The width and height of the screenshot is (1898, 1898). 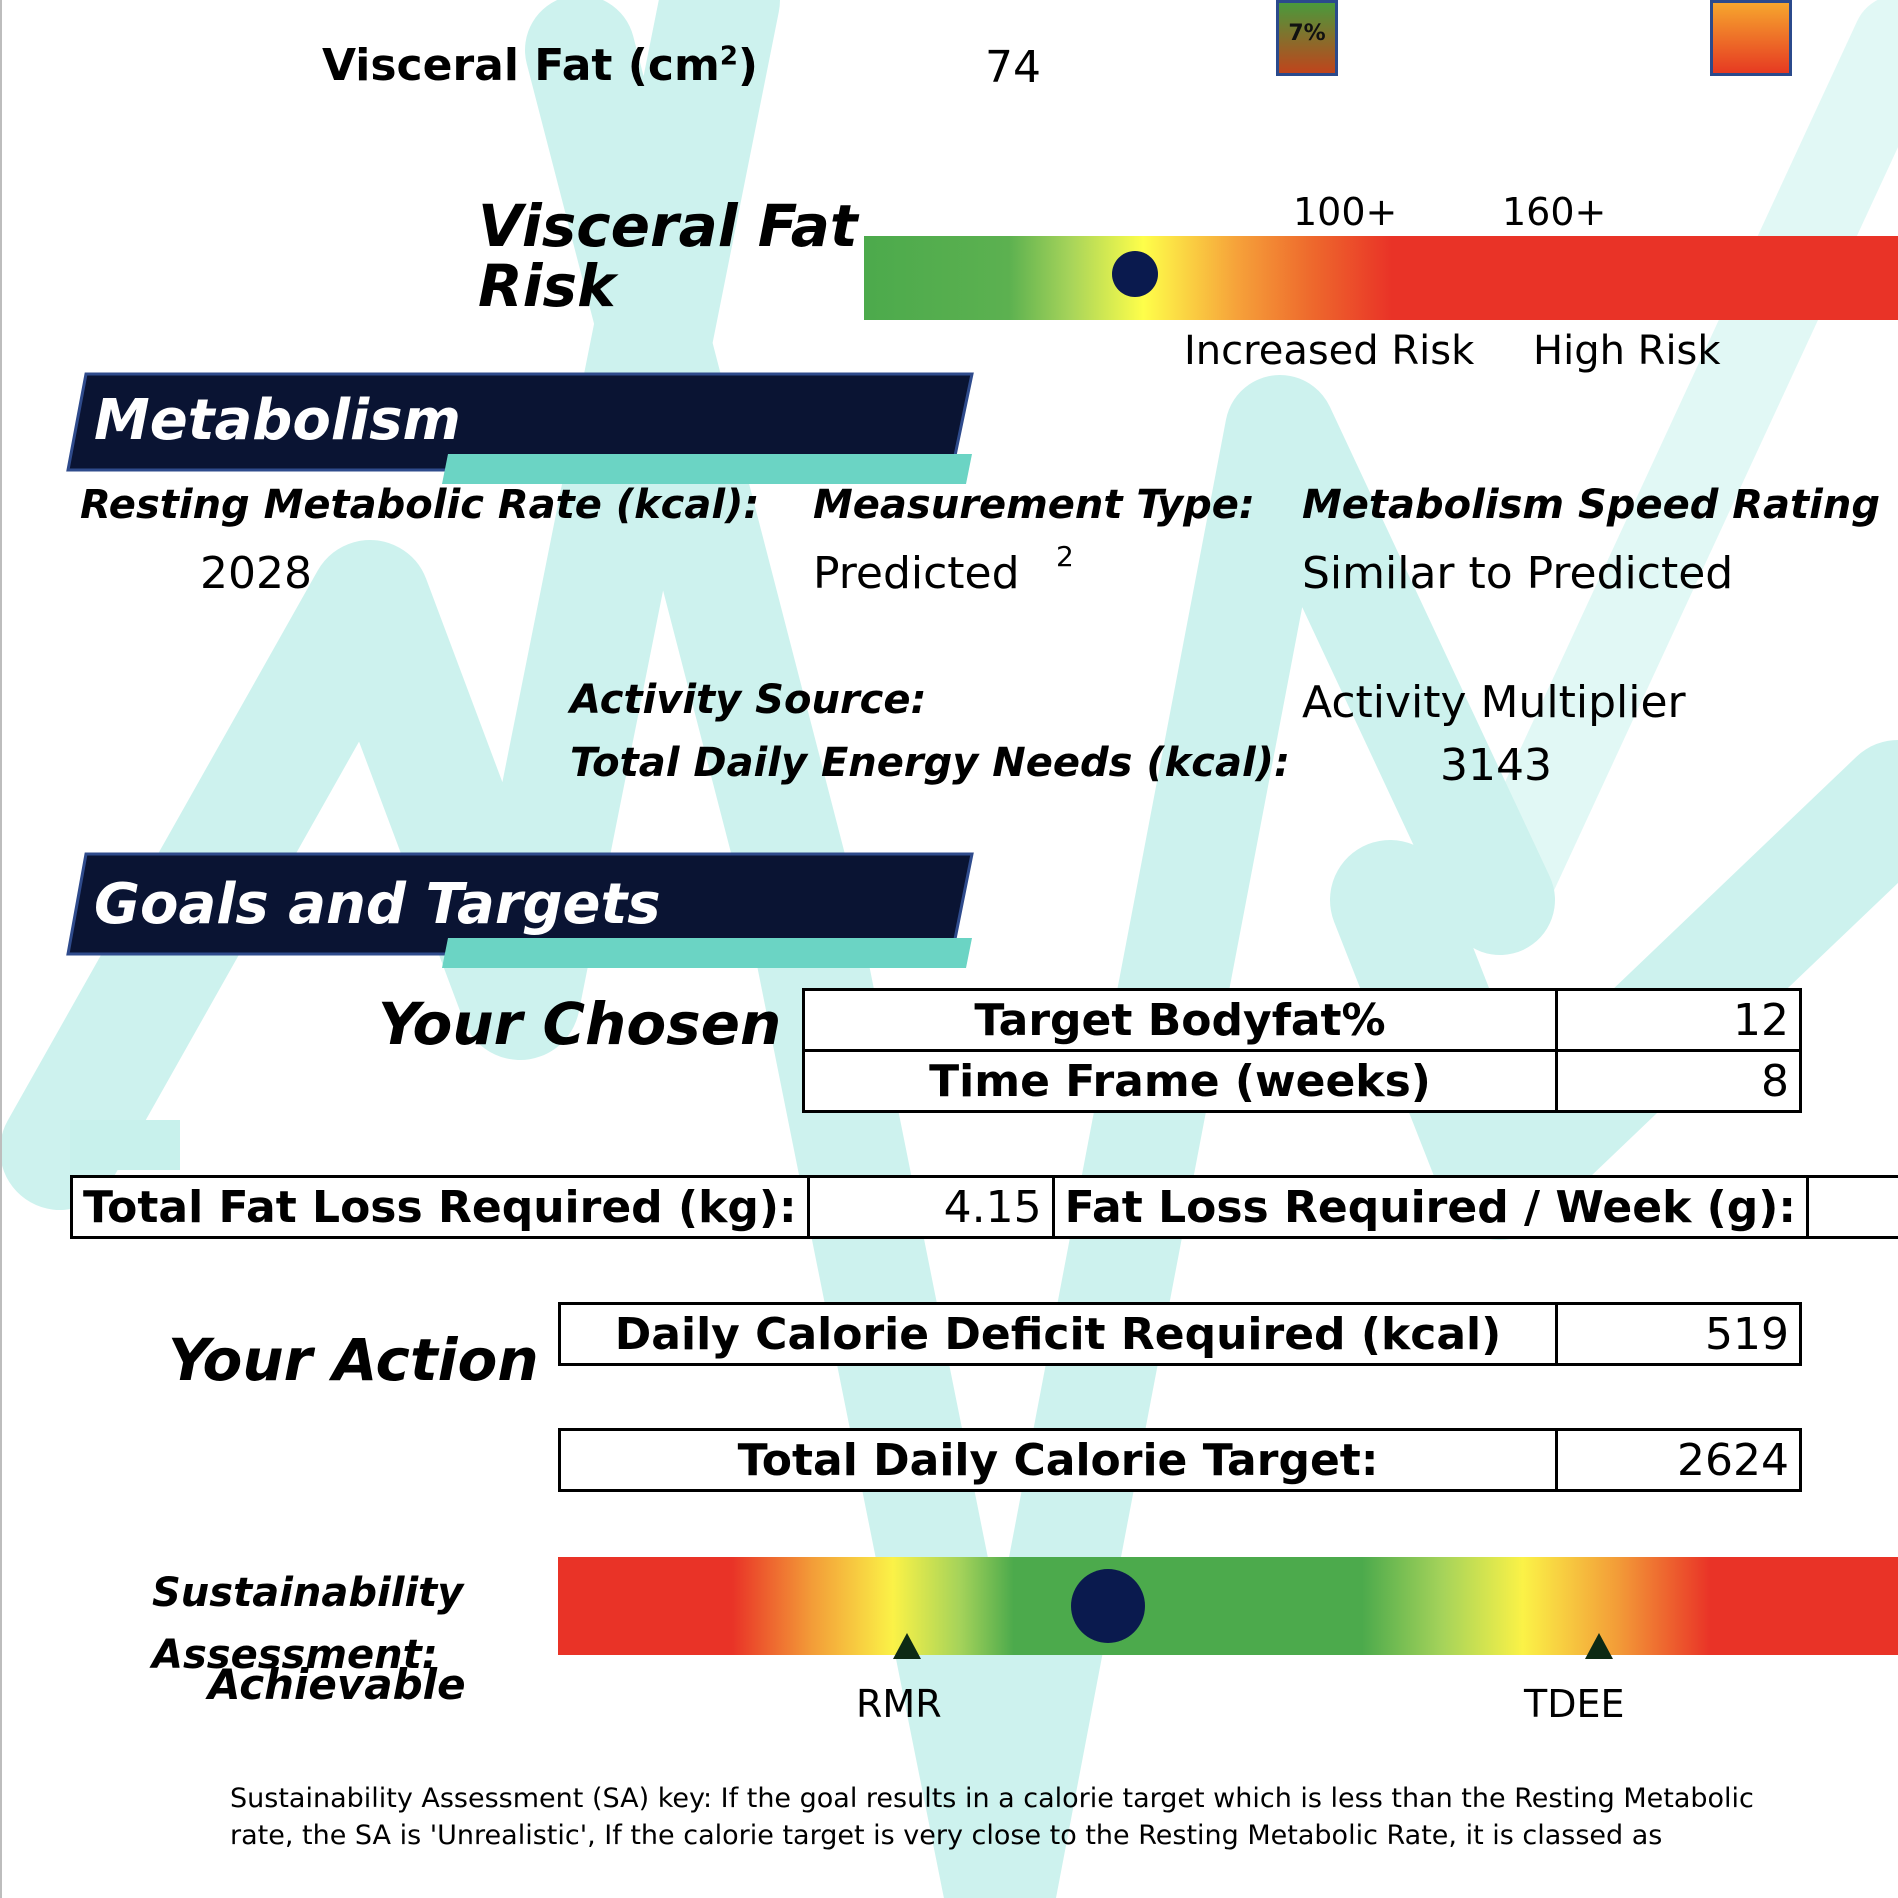 What do you see at coordinates (1496, 765) in the screenshot?
I see `tdee-value: 3143` at bounding box center [1496, 765].